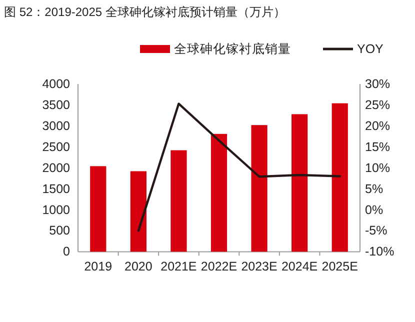 This screenshot has width=415, height=322. What do you see at coordinates (56, 84) in the screenshot?
I see `y-tick-label: 4000` at bounding box center [56, 84].